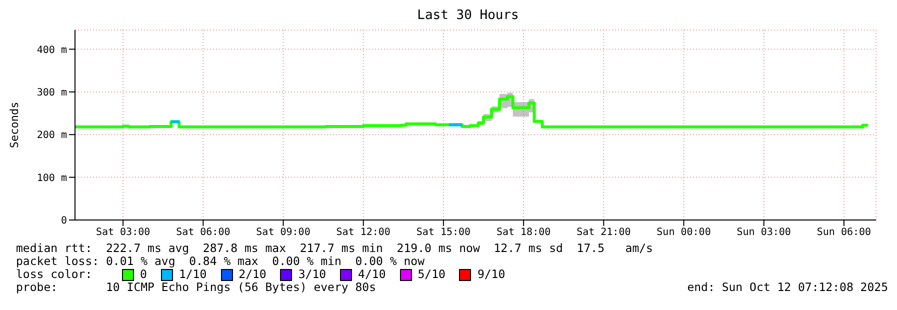 The image size is (897, 310). Describe the element at coordinates (51, 92) in the screenshot. I see `y-tick-label: 300 m` at that location.